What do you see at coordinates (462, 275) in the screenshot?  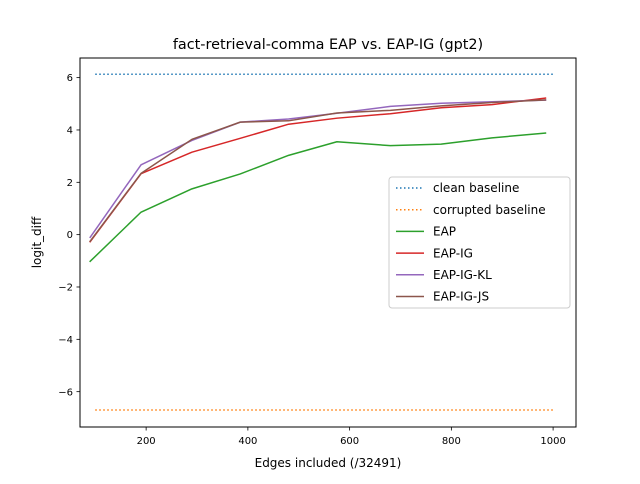 I see `legend-label-eap-ig-kl: EAP-IG-KL` at bounding box center [462, 275].